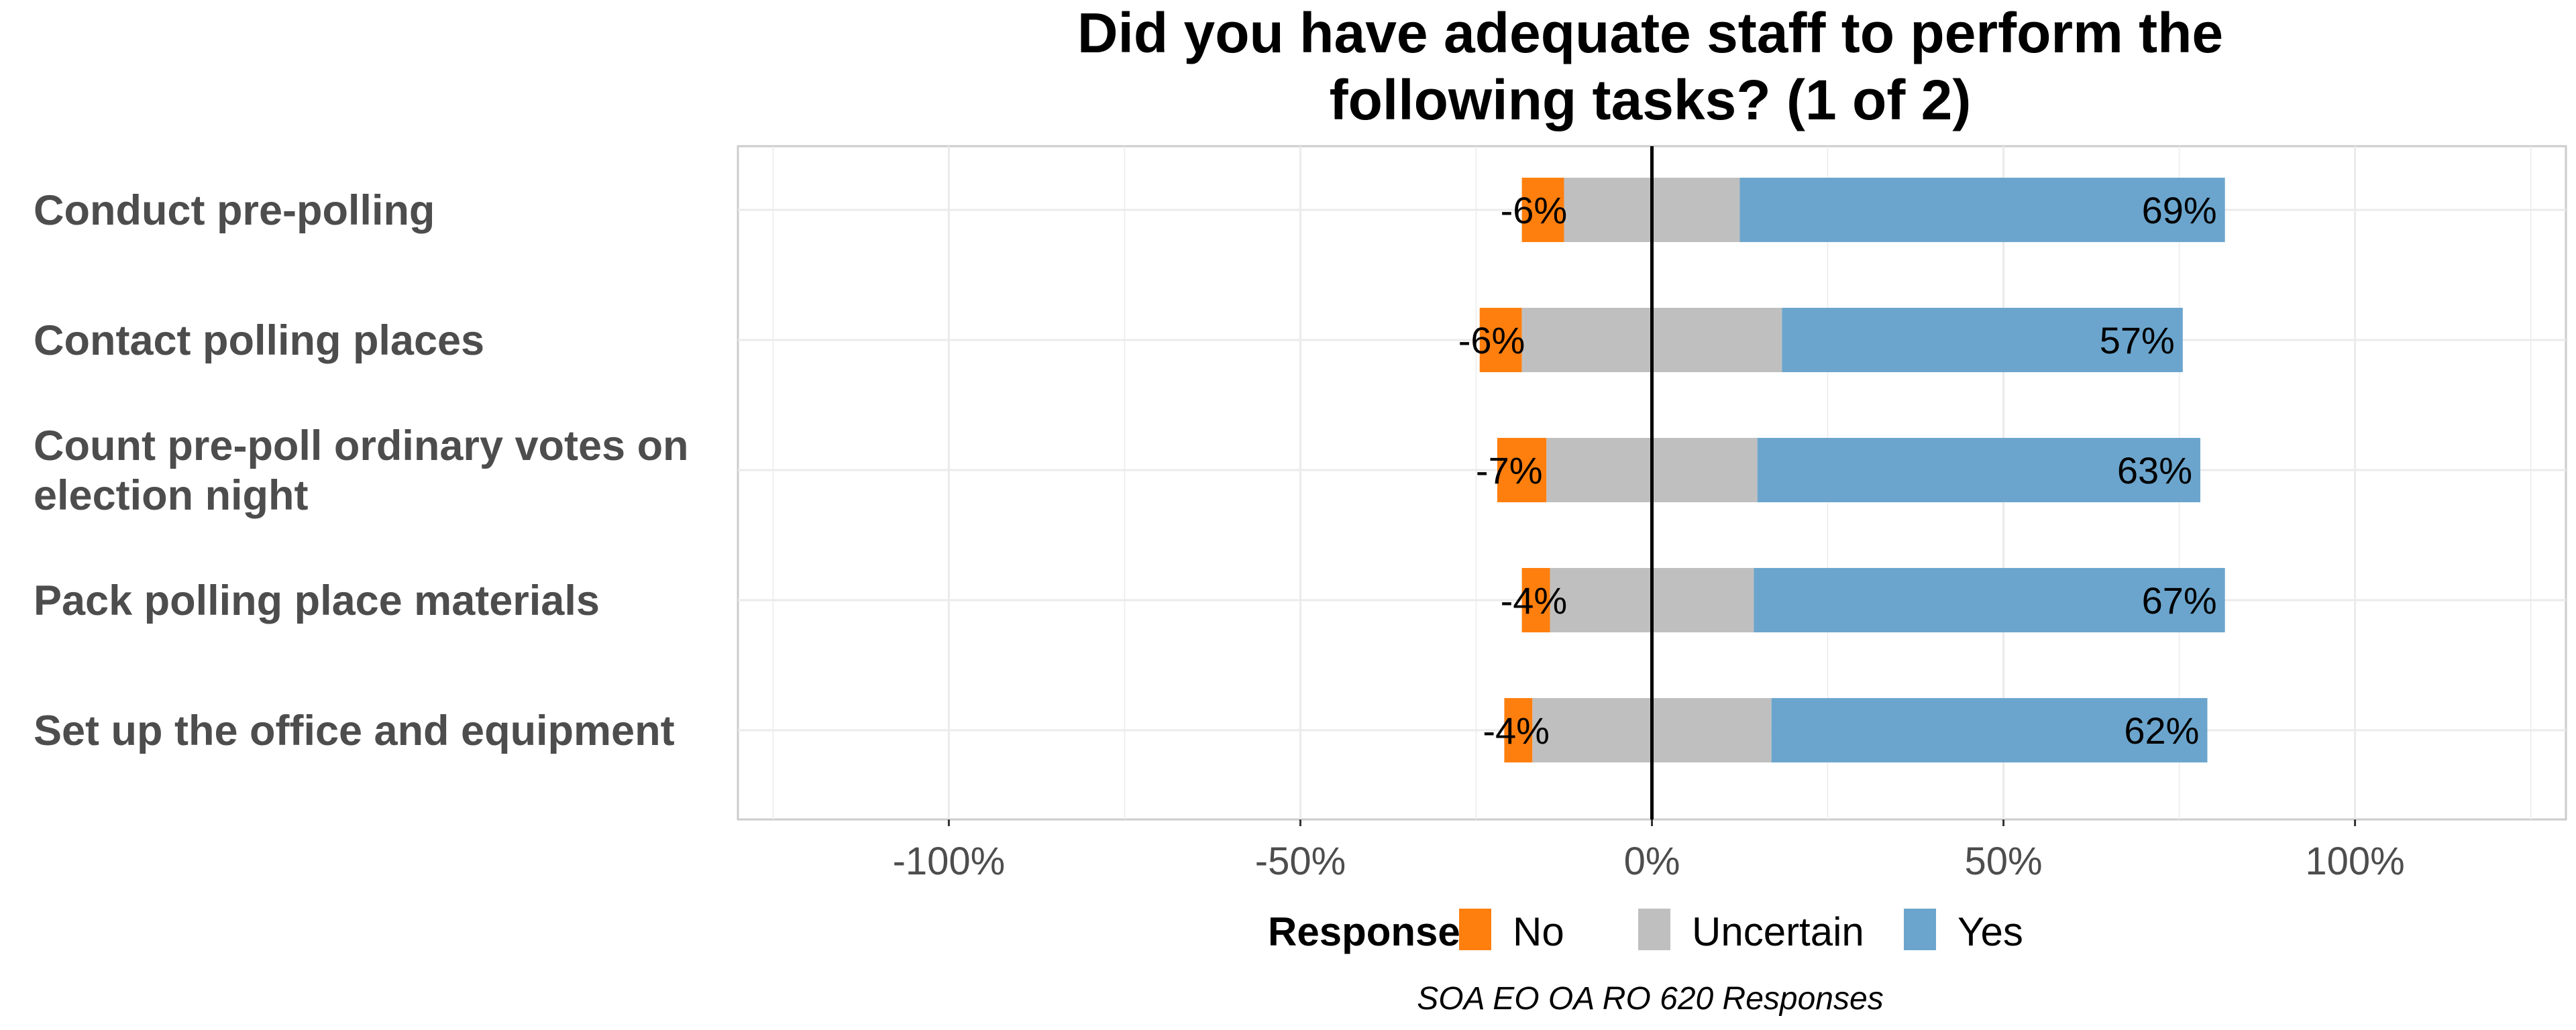  What do you see at coordinates (234, 210) in the screenshot?
I see `category-label: Conduct pre-polling` at bounding box center [234, 210].